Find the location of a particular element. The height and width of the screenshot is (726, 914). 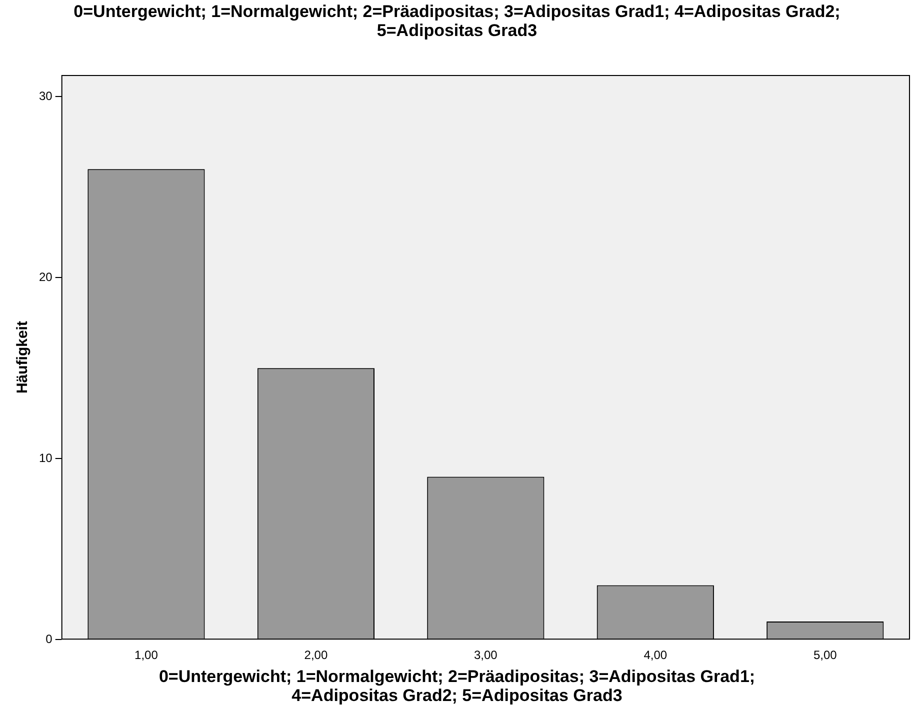

y-axis-title: Häufigkeit is located at coordinates (23, 357).